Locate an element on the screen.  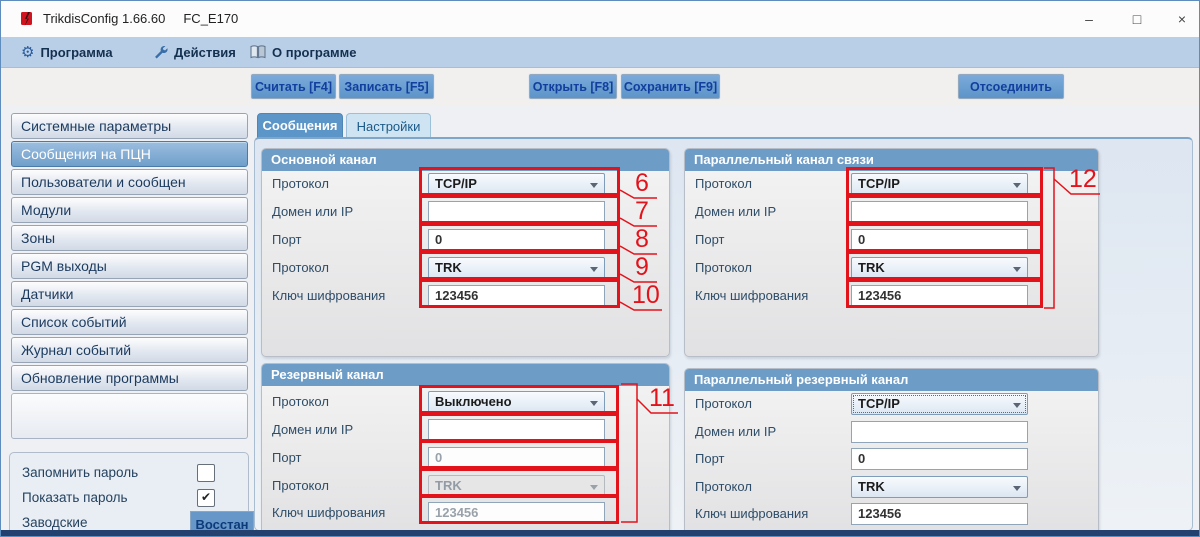
menu-about: О программе is located at coordinates (303, 52).